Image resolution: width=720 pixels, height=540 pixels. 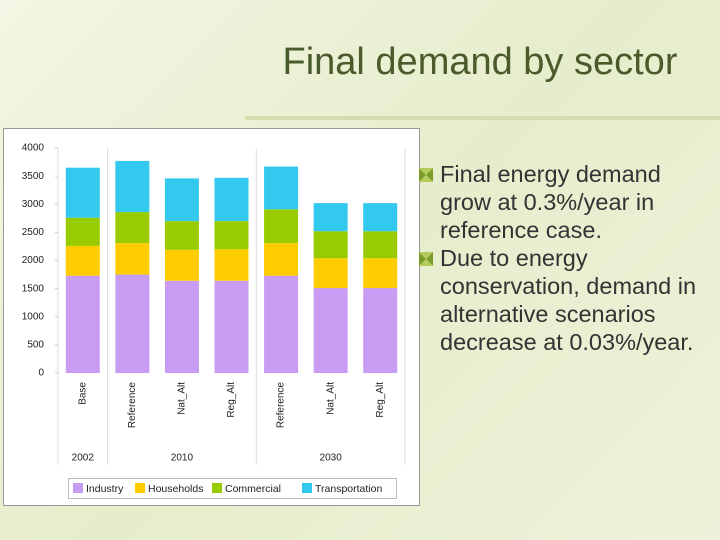 I want to click on y-tick-label: 1000, so click(x=33, y=316).